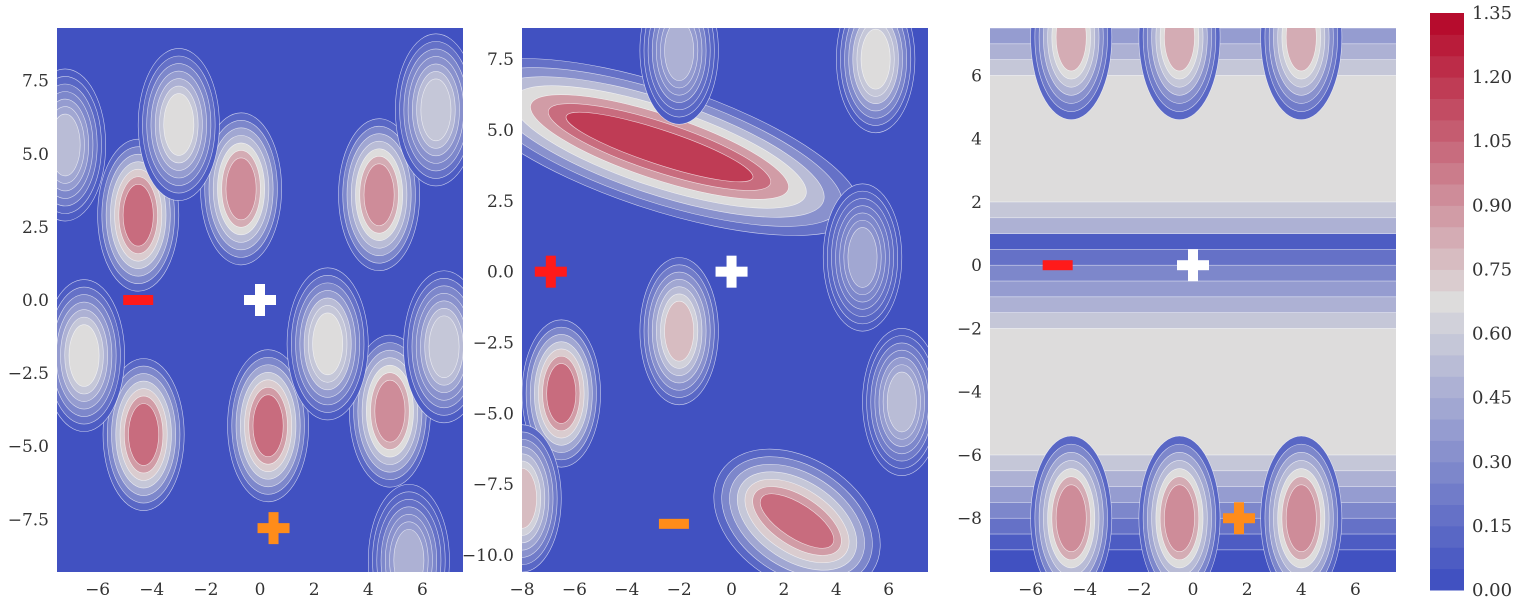  I want to click on colorbar-swatches, so click(1447, 302).